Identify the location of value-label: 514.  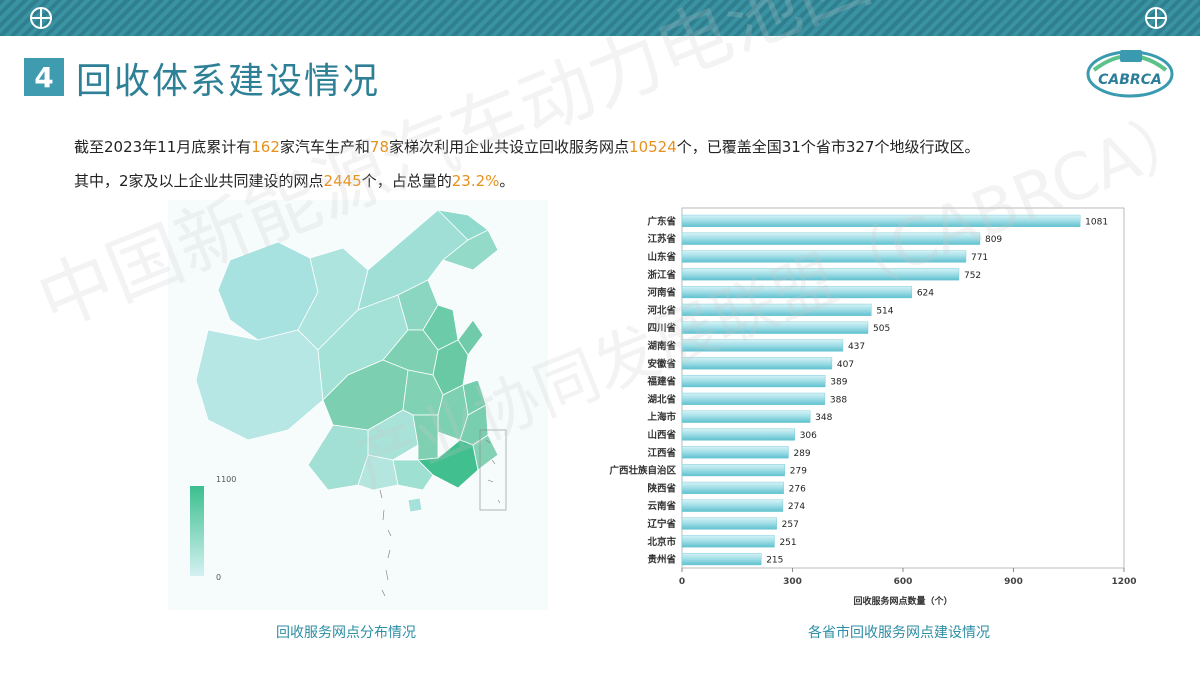
(884, 311).